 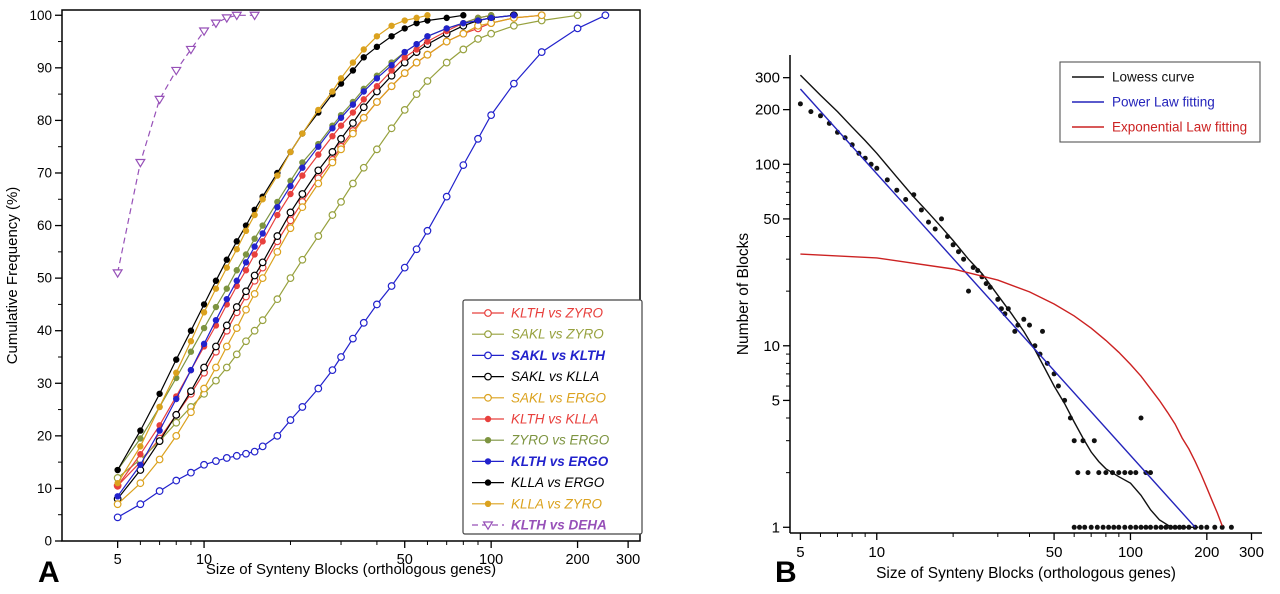 I want to click on panel-b-label: B, so click(x=786, y=572).